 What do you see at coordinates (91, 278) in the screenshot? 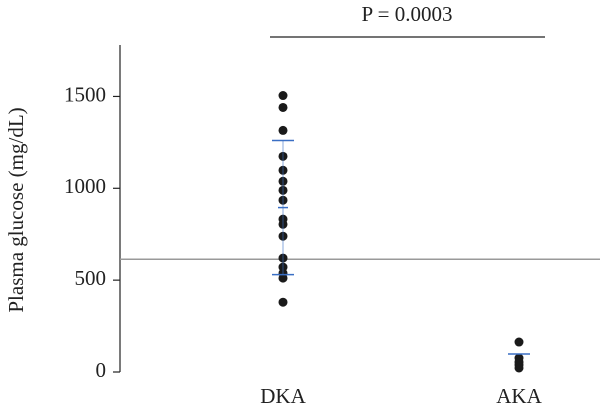
I see `y-tick-label: 500` at bounding box center [91, 278].